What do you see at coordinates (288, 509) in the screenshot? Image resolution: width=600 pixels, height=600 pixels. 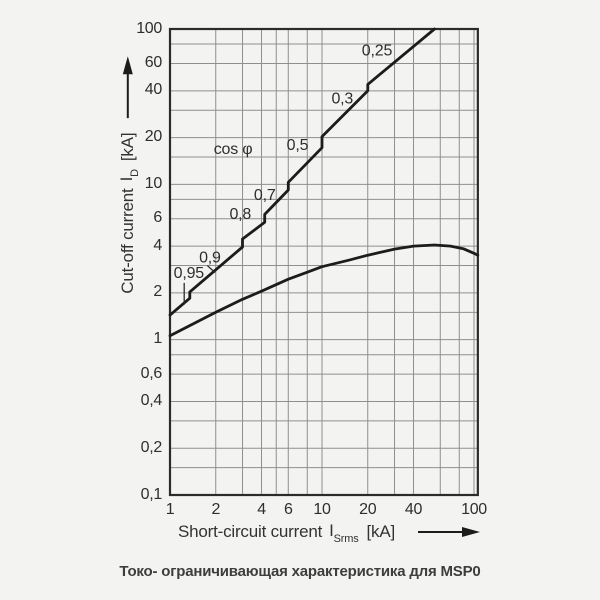 I see `x-tick-label: 6` at bounding box center [288, 509].